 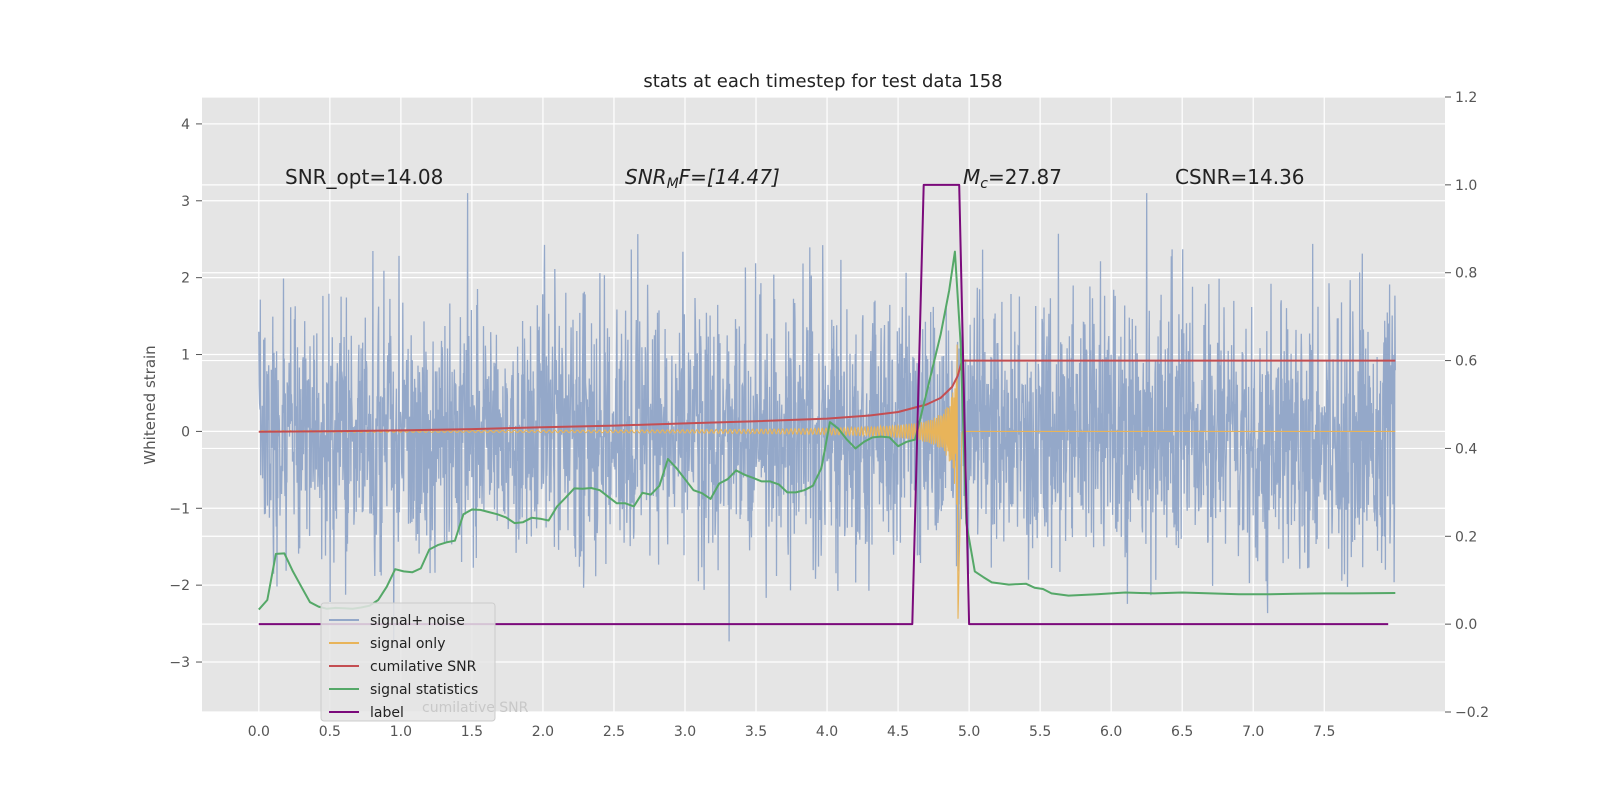 I want to click on y-tick-label: 0, so click(x=185, y=432).